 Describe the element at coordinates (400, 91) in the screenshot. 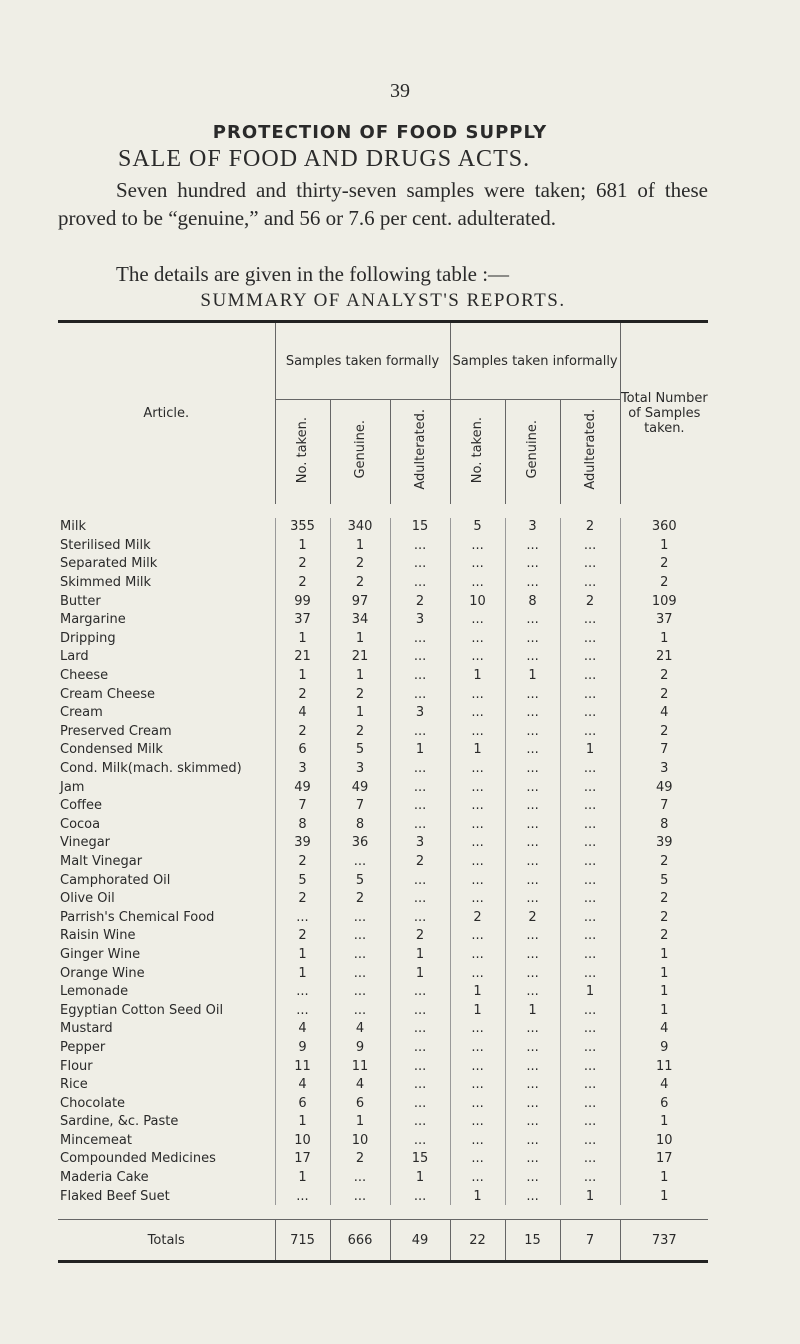

I see `page-number: 39` at that location.